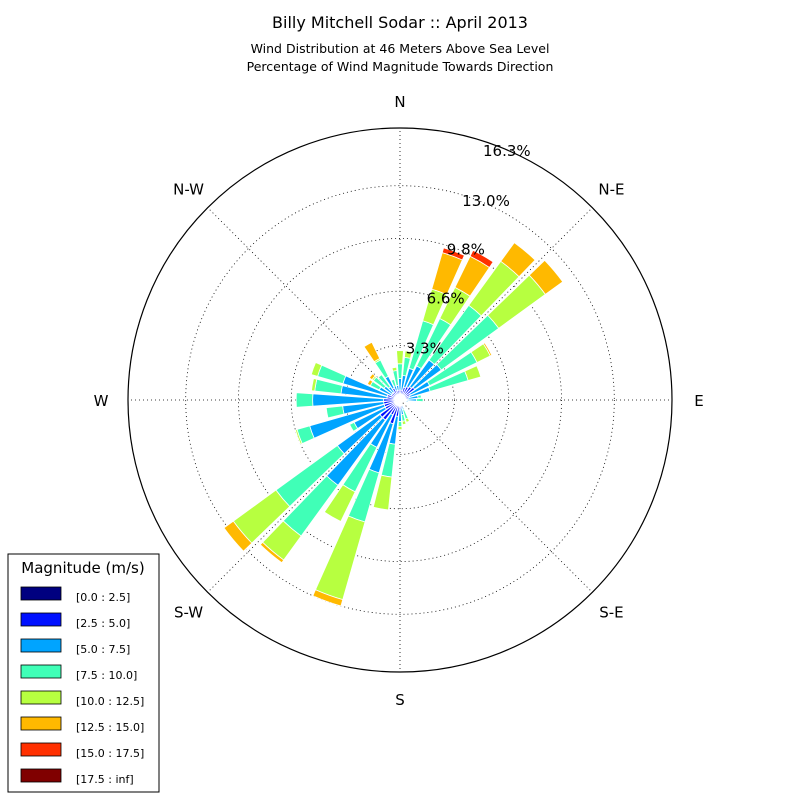 The image size is (800, 800). What do you see at coordinates (400, 22) in the screenshot?
I see `chart-title: Billy Mitchell Sodar :: April 2013` at bounding box center [400, 22].